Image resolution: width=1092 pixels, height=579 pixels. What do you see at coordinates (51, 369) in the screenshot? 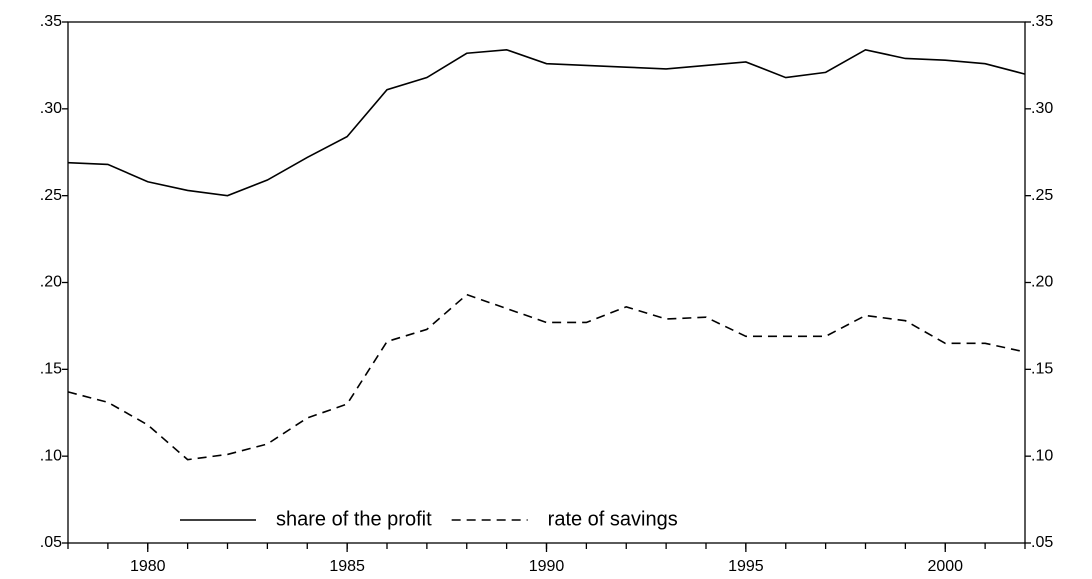
I see `y-tick-label: .15` at bounding box center [51, 369].